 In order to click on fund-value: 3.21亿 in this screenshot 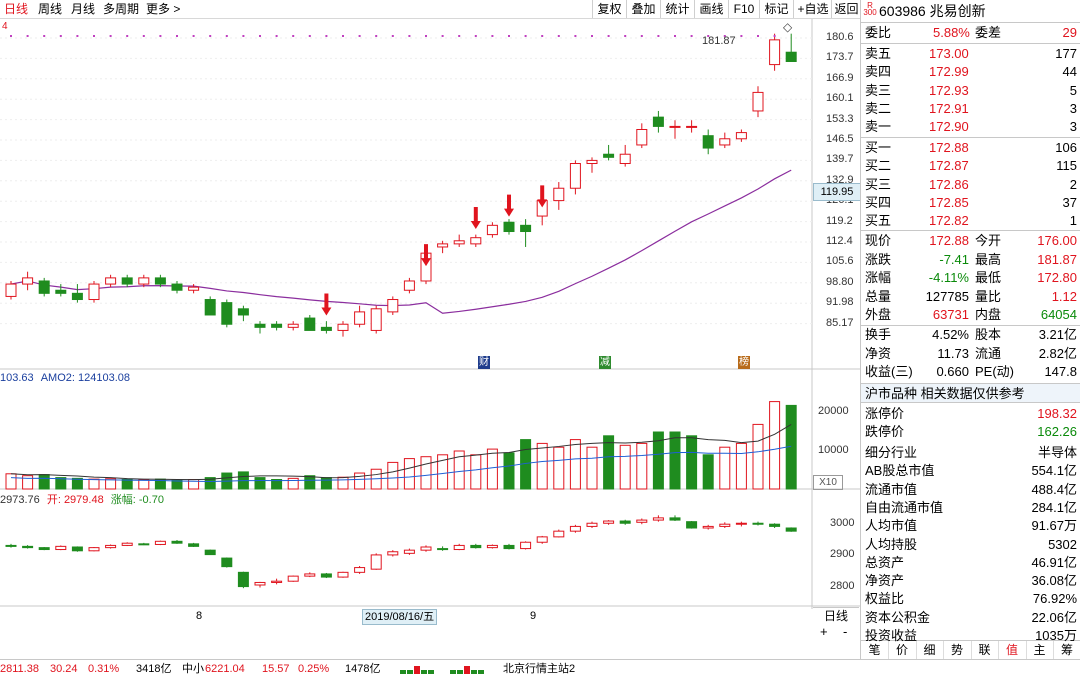, I will do `click(1058, 335)`.